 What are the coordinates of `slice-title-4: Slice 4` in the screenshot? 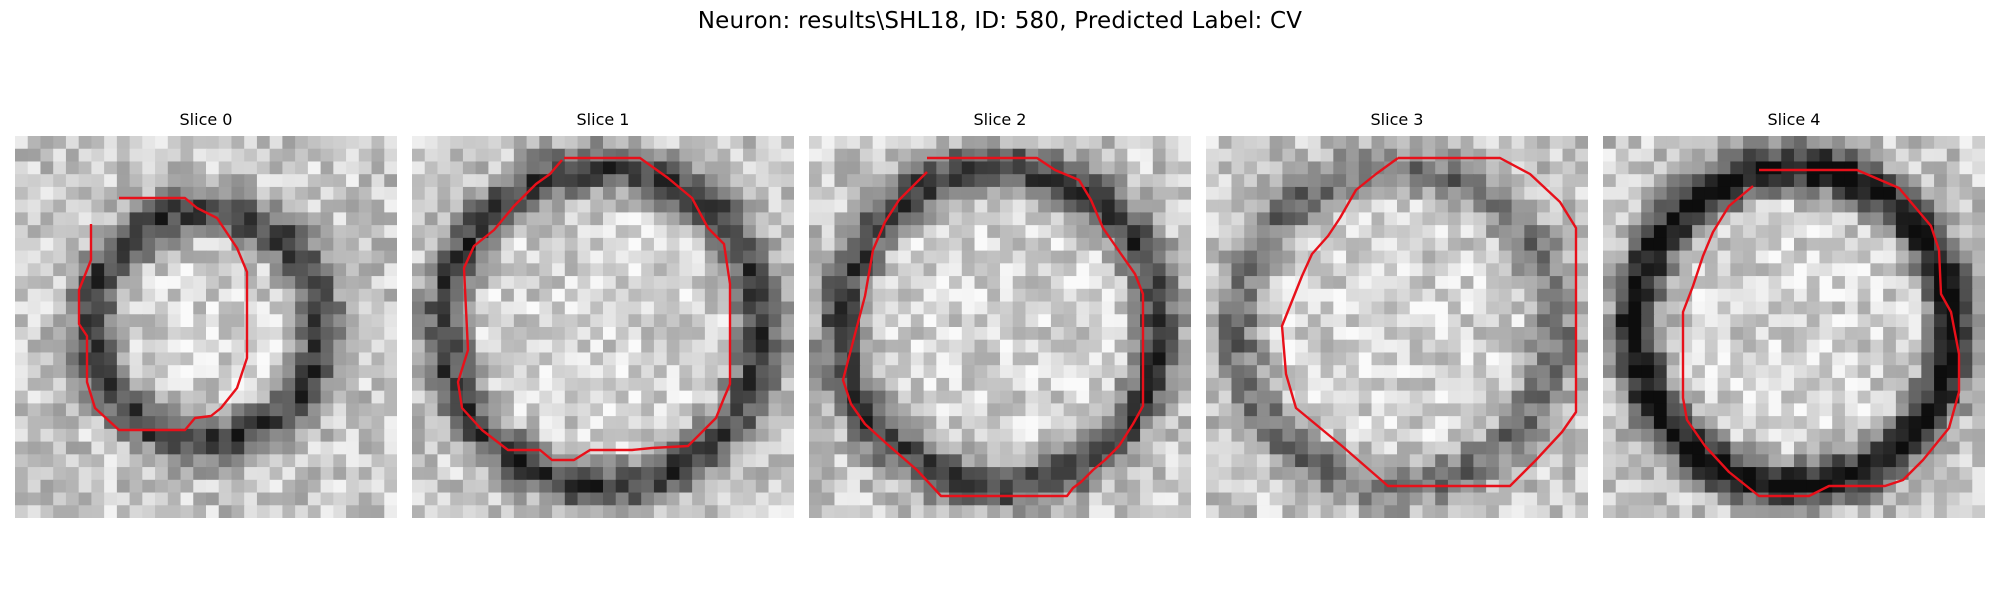 It's located at (1794, 119).